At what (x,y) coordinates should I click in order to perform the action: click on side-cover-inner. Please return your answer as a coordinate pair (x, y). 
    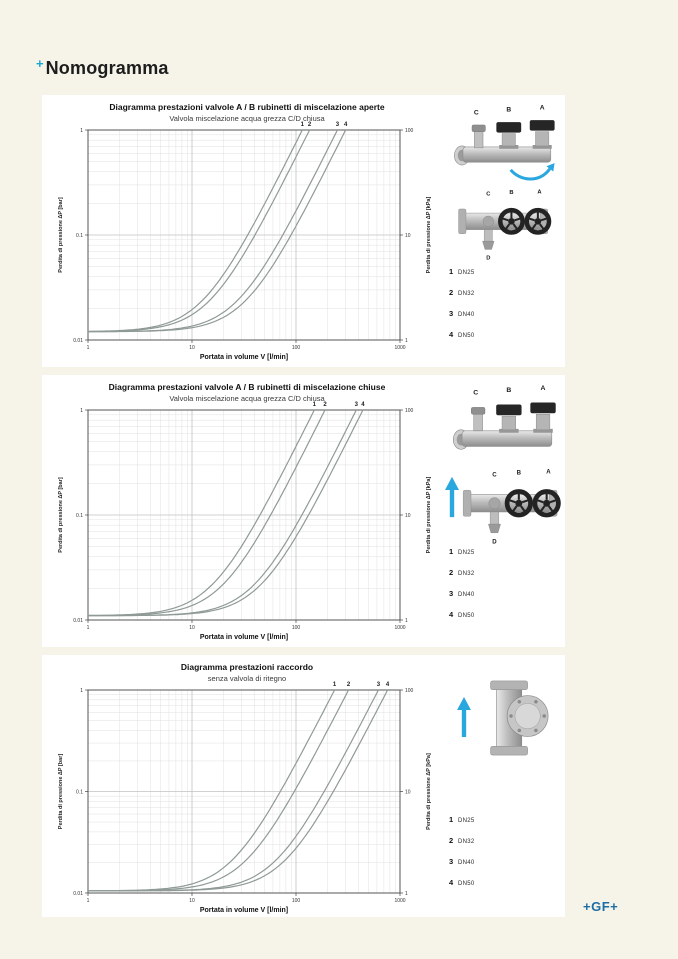
    Looking at the image, I should click on (527, 716).